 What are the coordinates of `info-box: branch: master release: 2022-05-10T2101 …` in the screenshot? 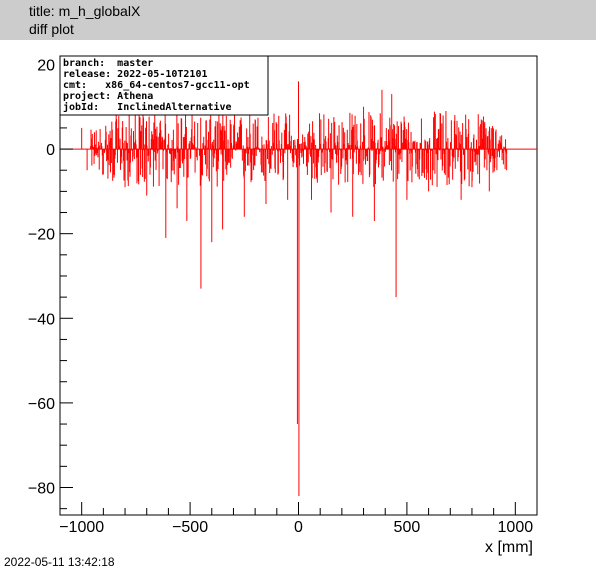 It's located at (164, 85).